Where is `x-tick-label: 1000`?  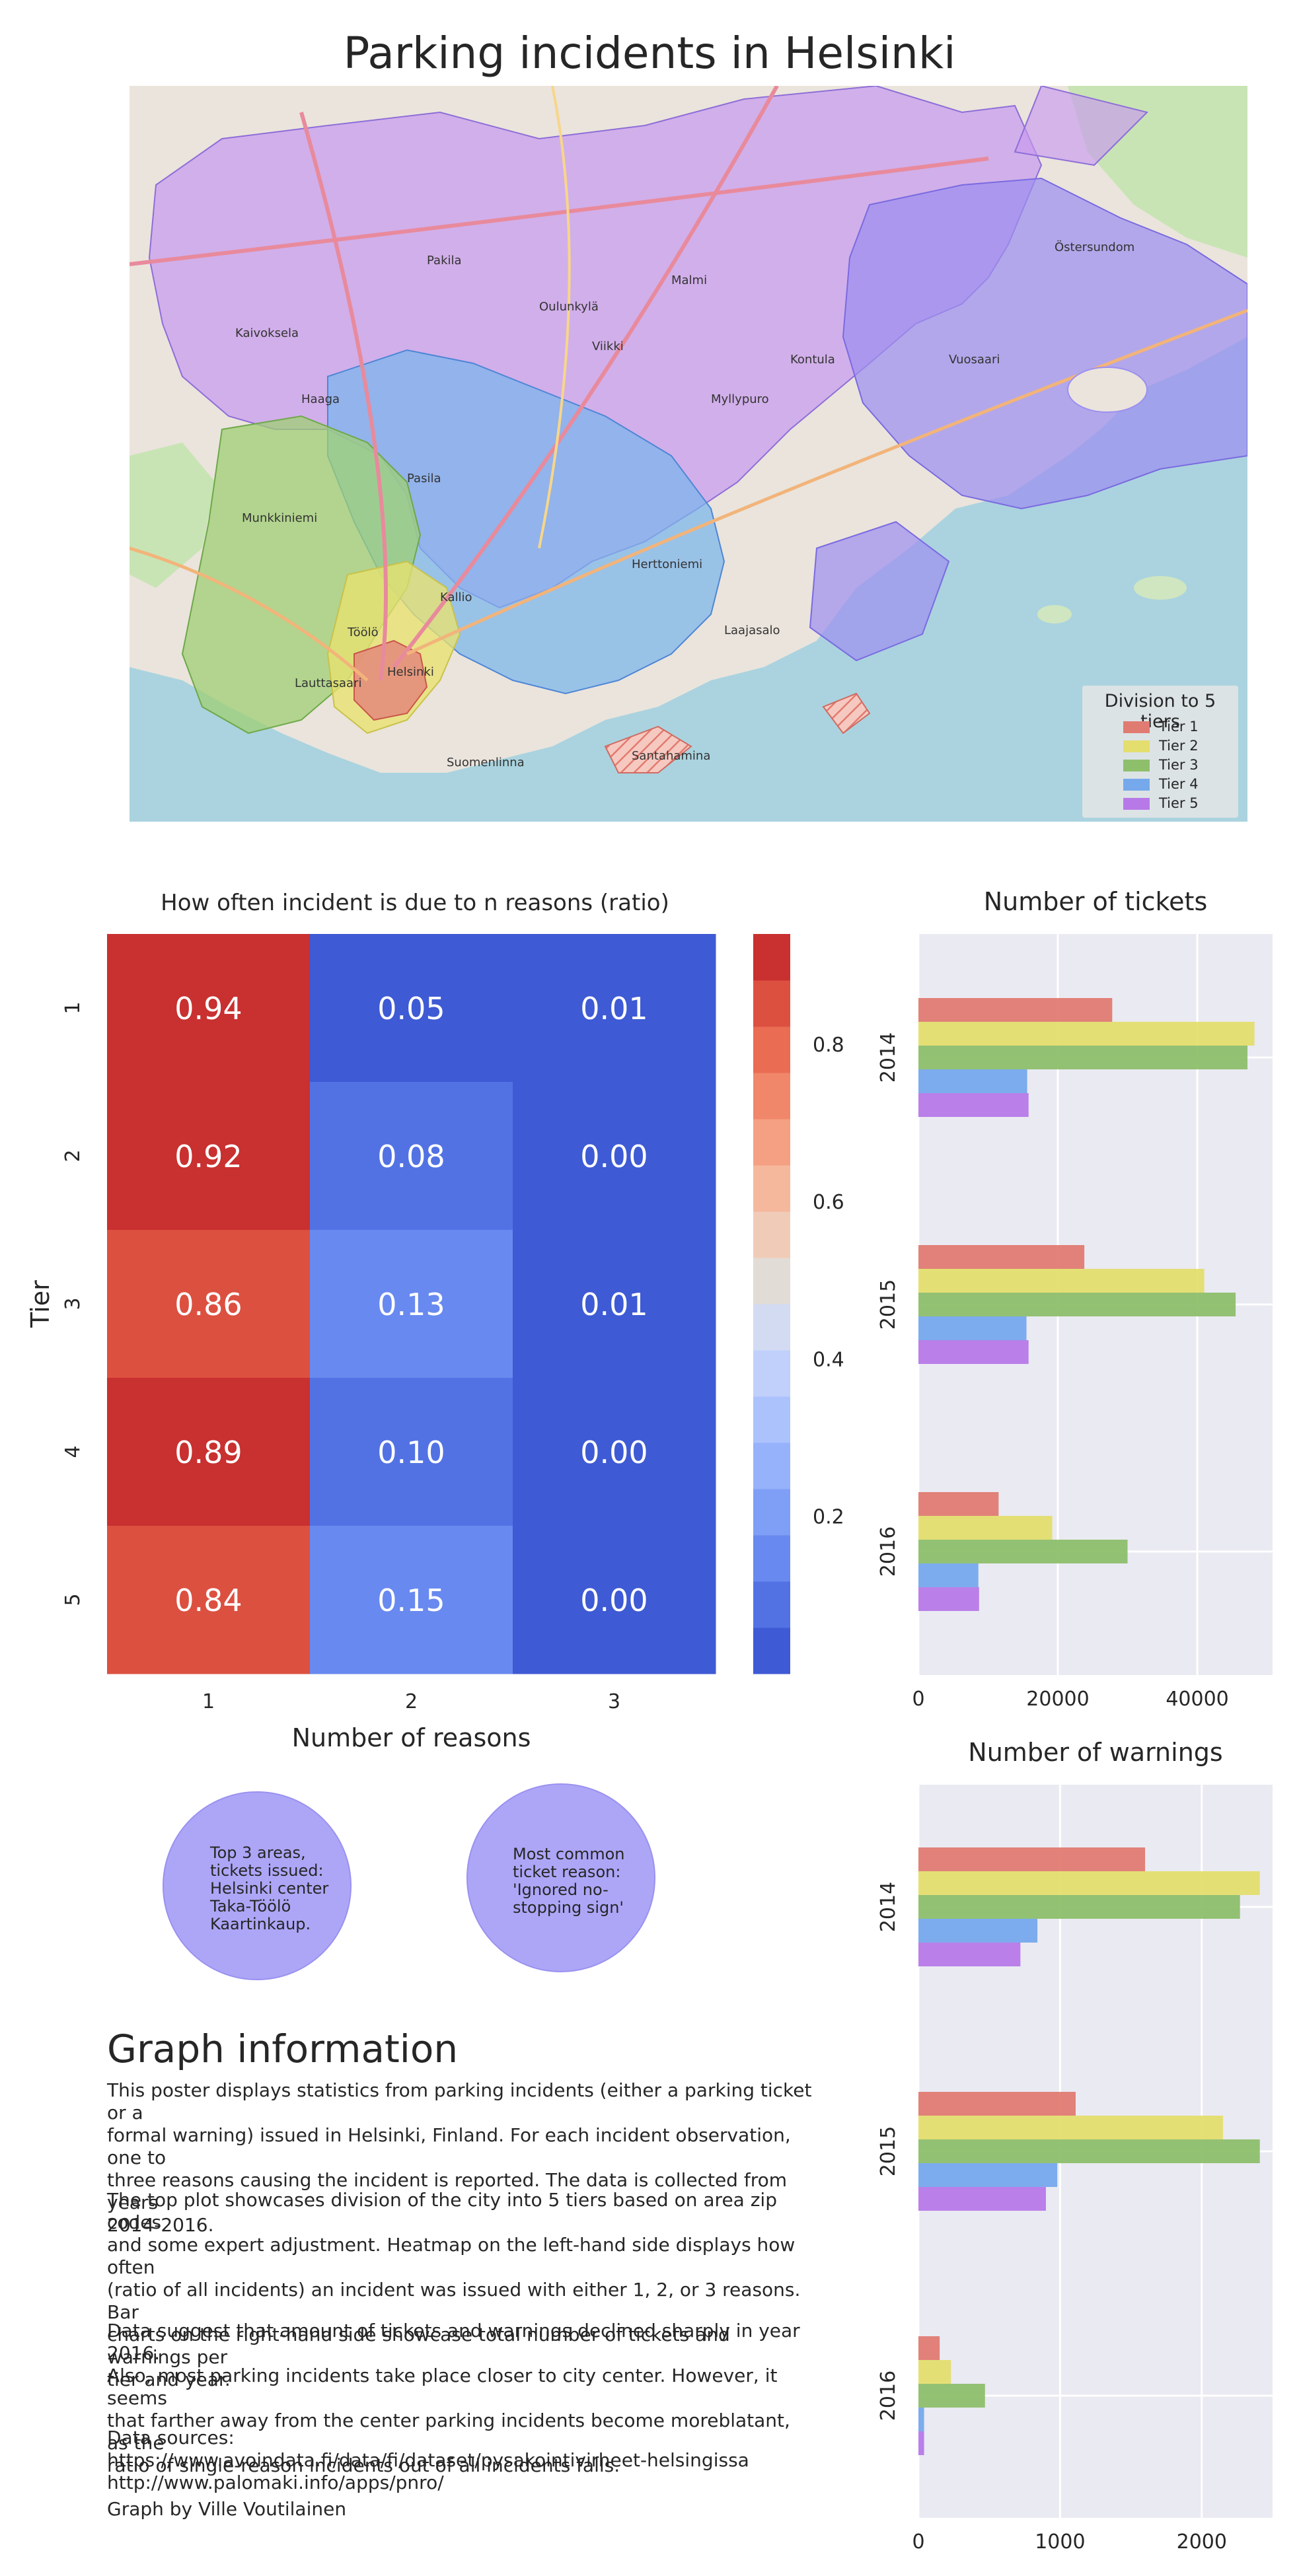 x-tick-label: 1000 is located at coordinates (1060, 2542).